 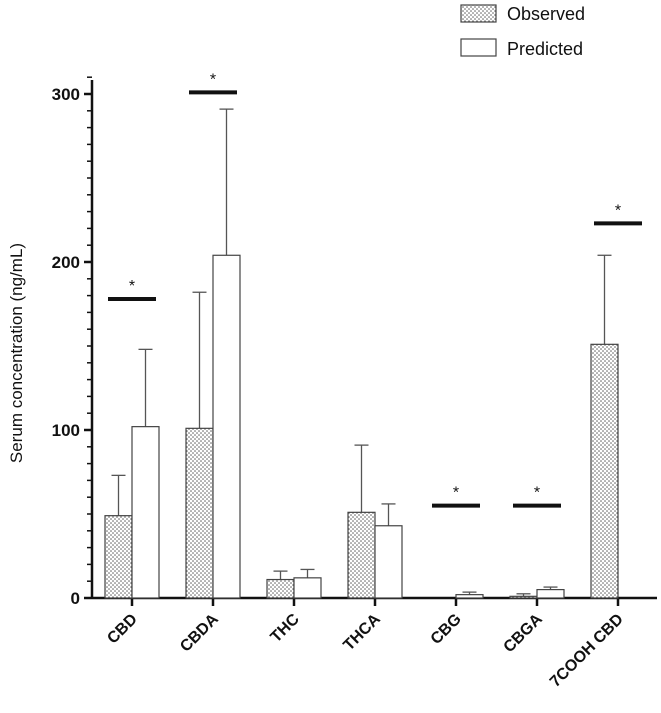 I want to click on x-category-label: THC, so click(x=286, y=628).